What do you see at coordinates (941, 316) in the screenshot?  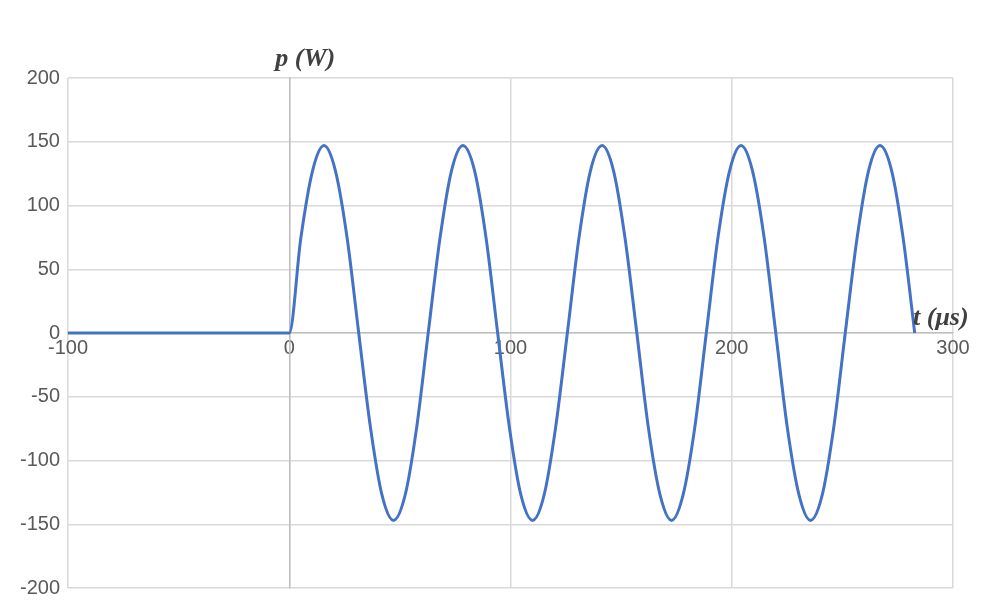 I see `x-axis-title: t (μs)` at bounding box center [941, 316].